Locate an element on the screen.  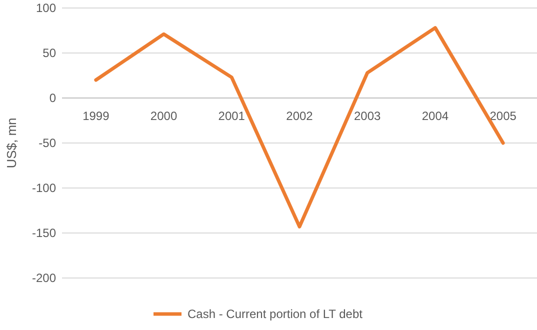
y-tick-label: 0 is located at coordinates (52, 98).